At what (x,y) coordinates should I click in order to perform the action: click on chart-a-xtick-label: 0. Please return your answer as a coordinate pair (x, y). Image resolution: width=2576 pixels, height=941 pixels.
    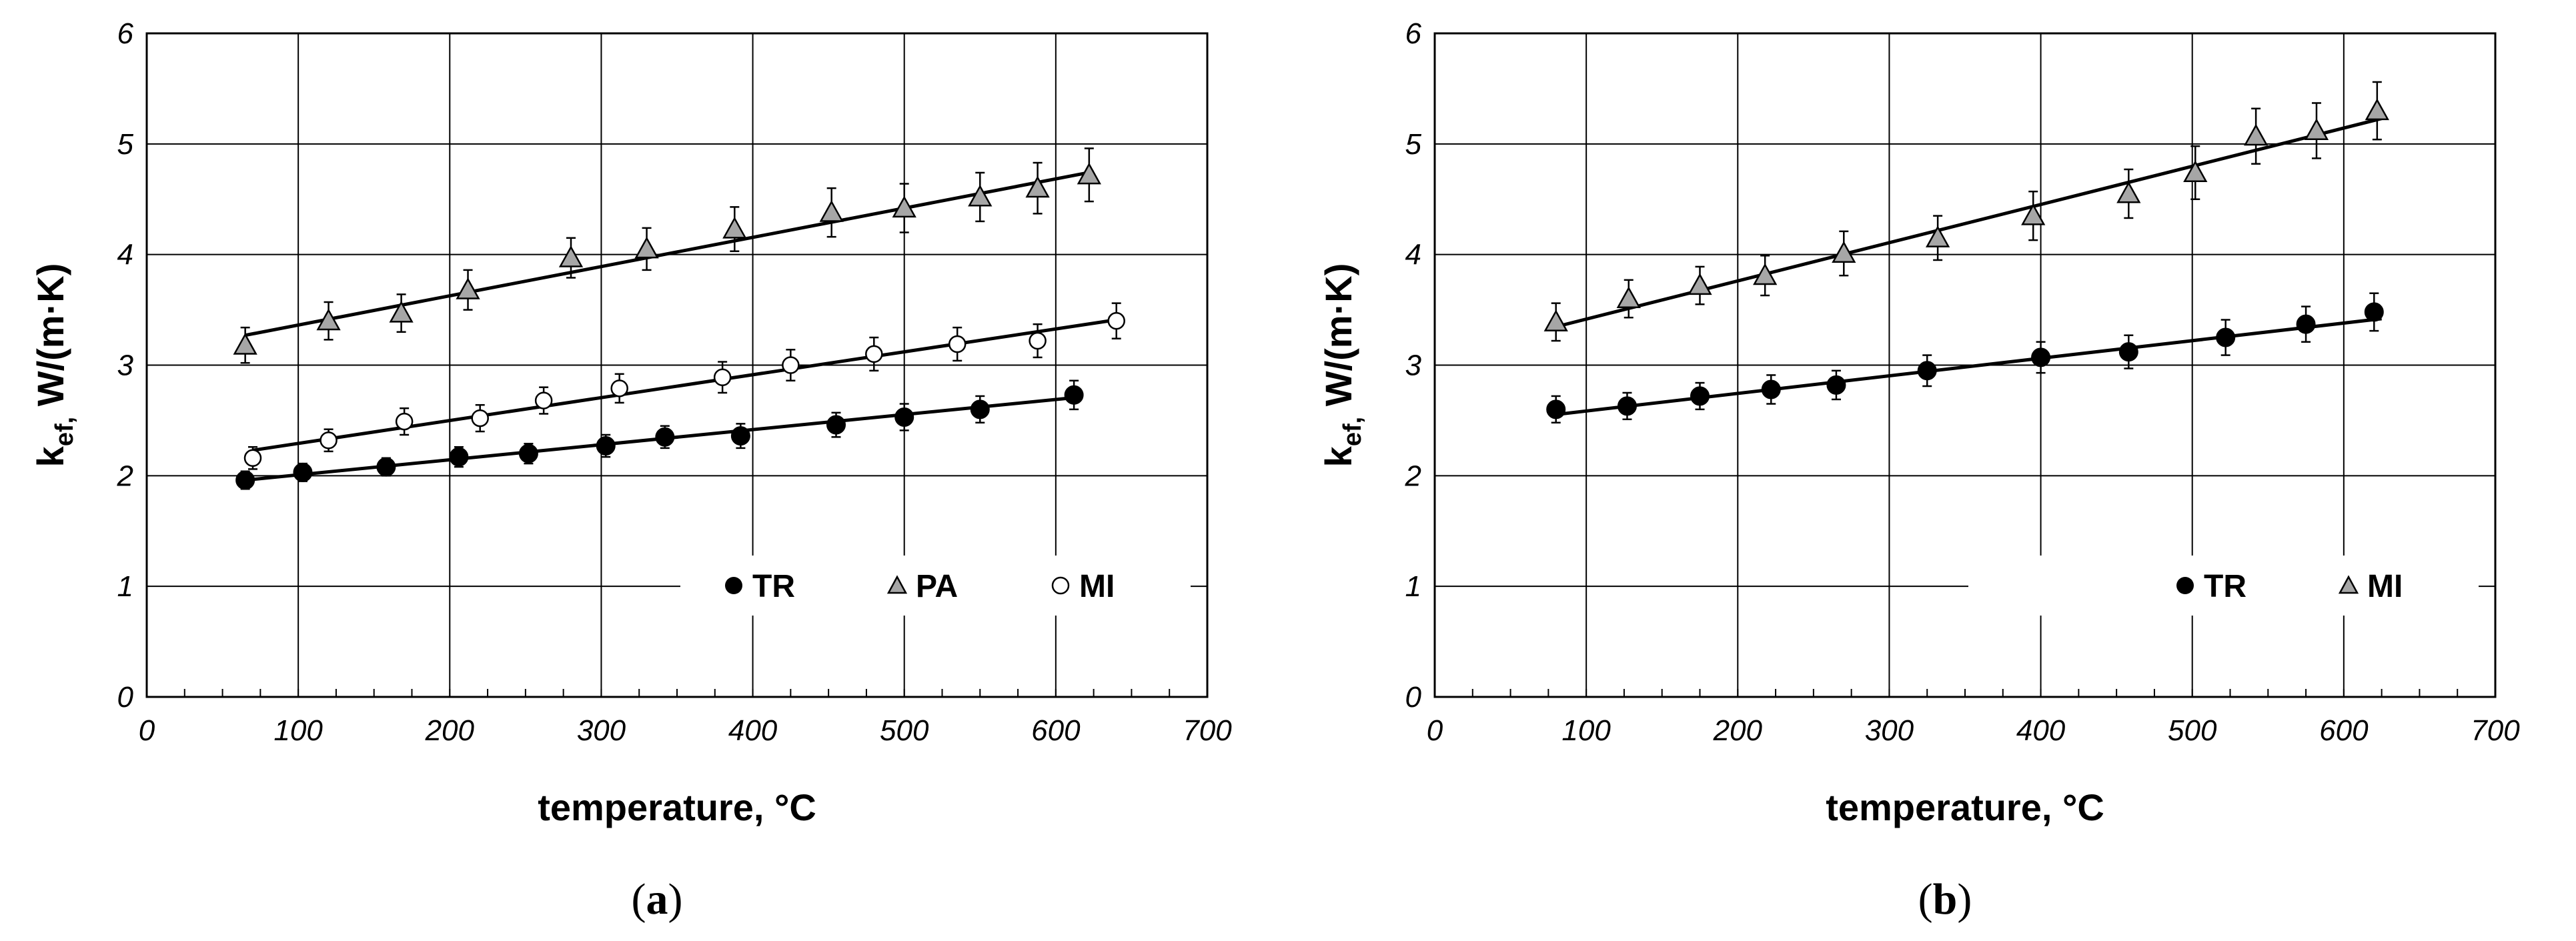
    Looking at the image, I should click on (147, 730).